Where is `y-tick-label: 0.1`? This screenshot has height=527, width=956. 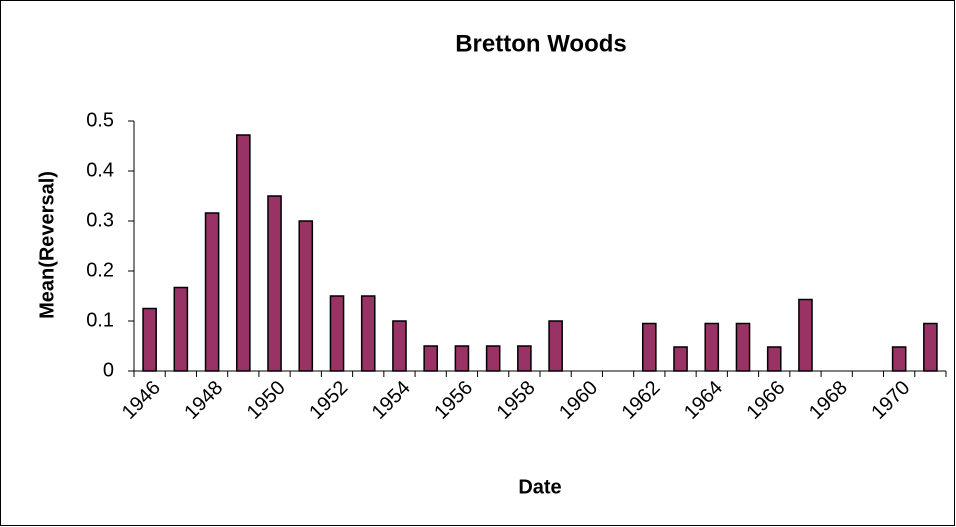 y-tick-label: 0.1 is located at coordinates (100, 320).